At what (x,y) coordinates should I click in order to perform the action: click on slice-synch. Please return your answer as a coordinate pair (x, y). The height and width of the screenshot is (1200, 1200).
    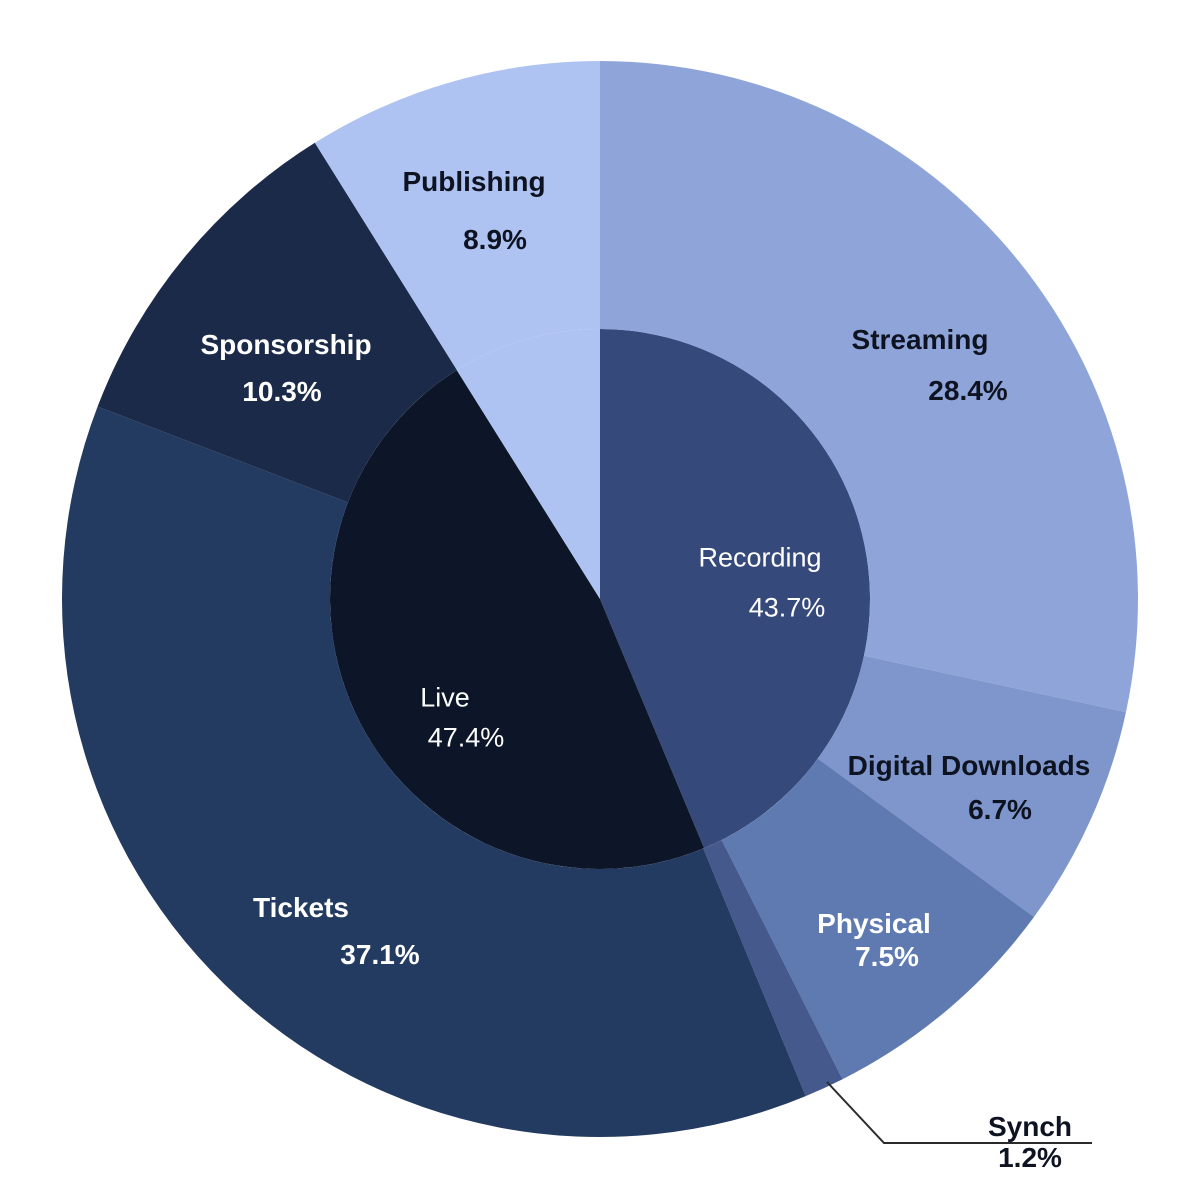
    Looking at the image, I should click on (773, 968).